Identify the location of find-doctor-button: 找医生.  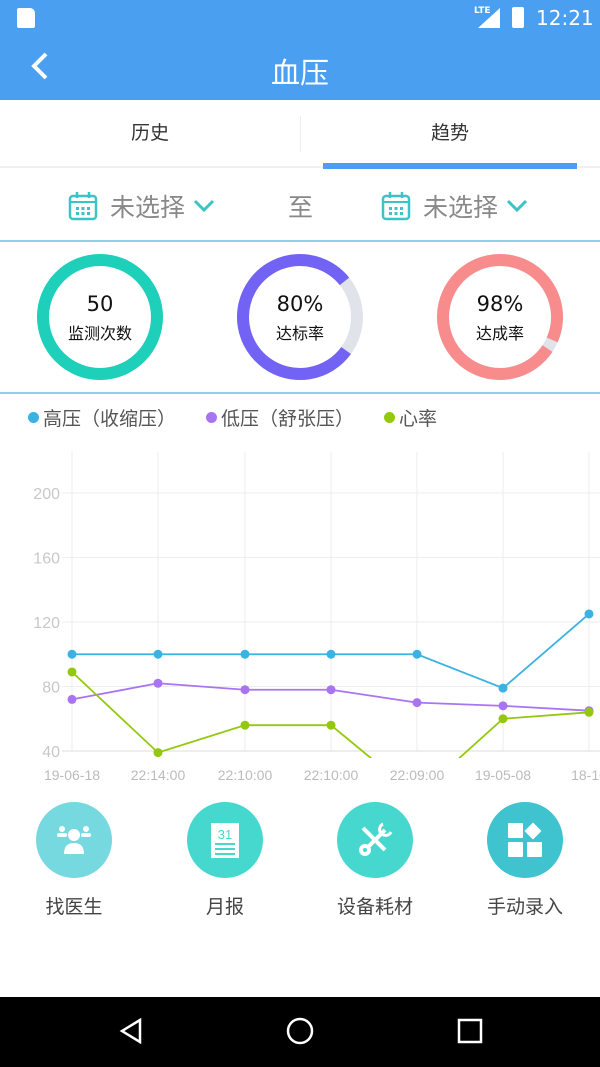
(74, 860).